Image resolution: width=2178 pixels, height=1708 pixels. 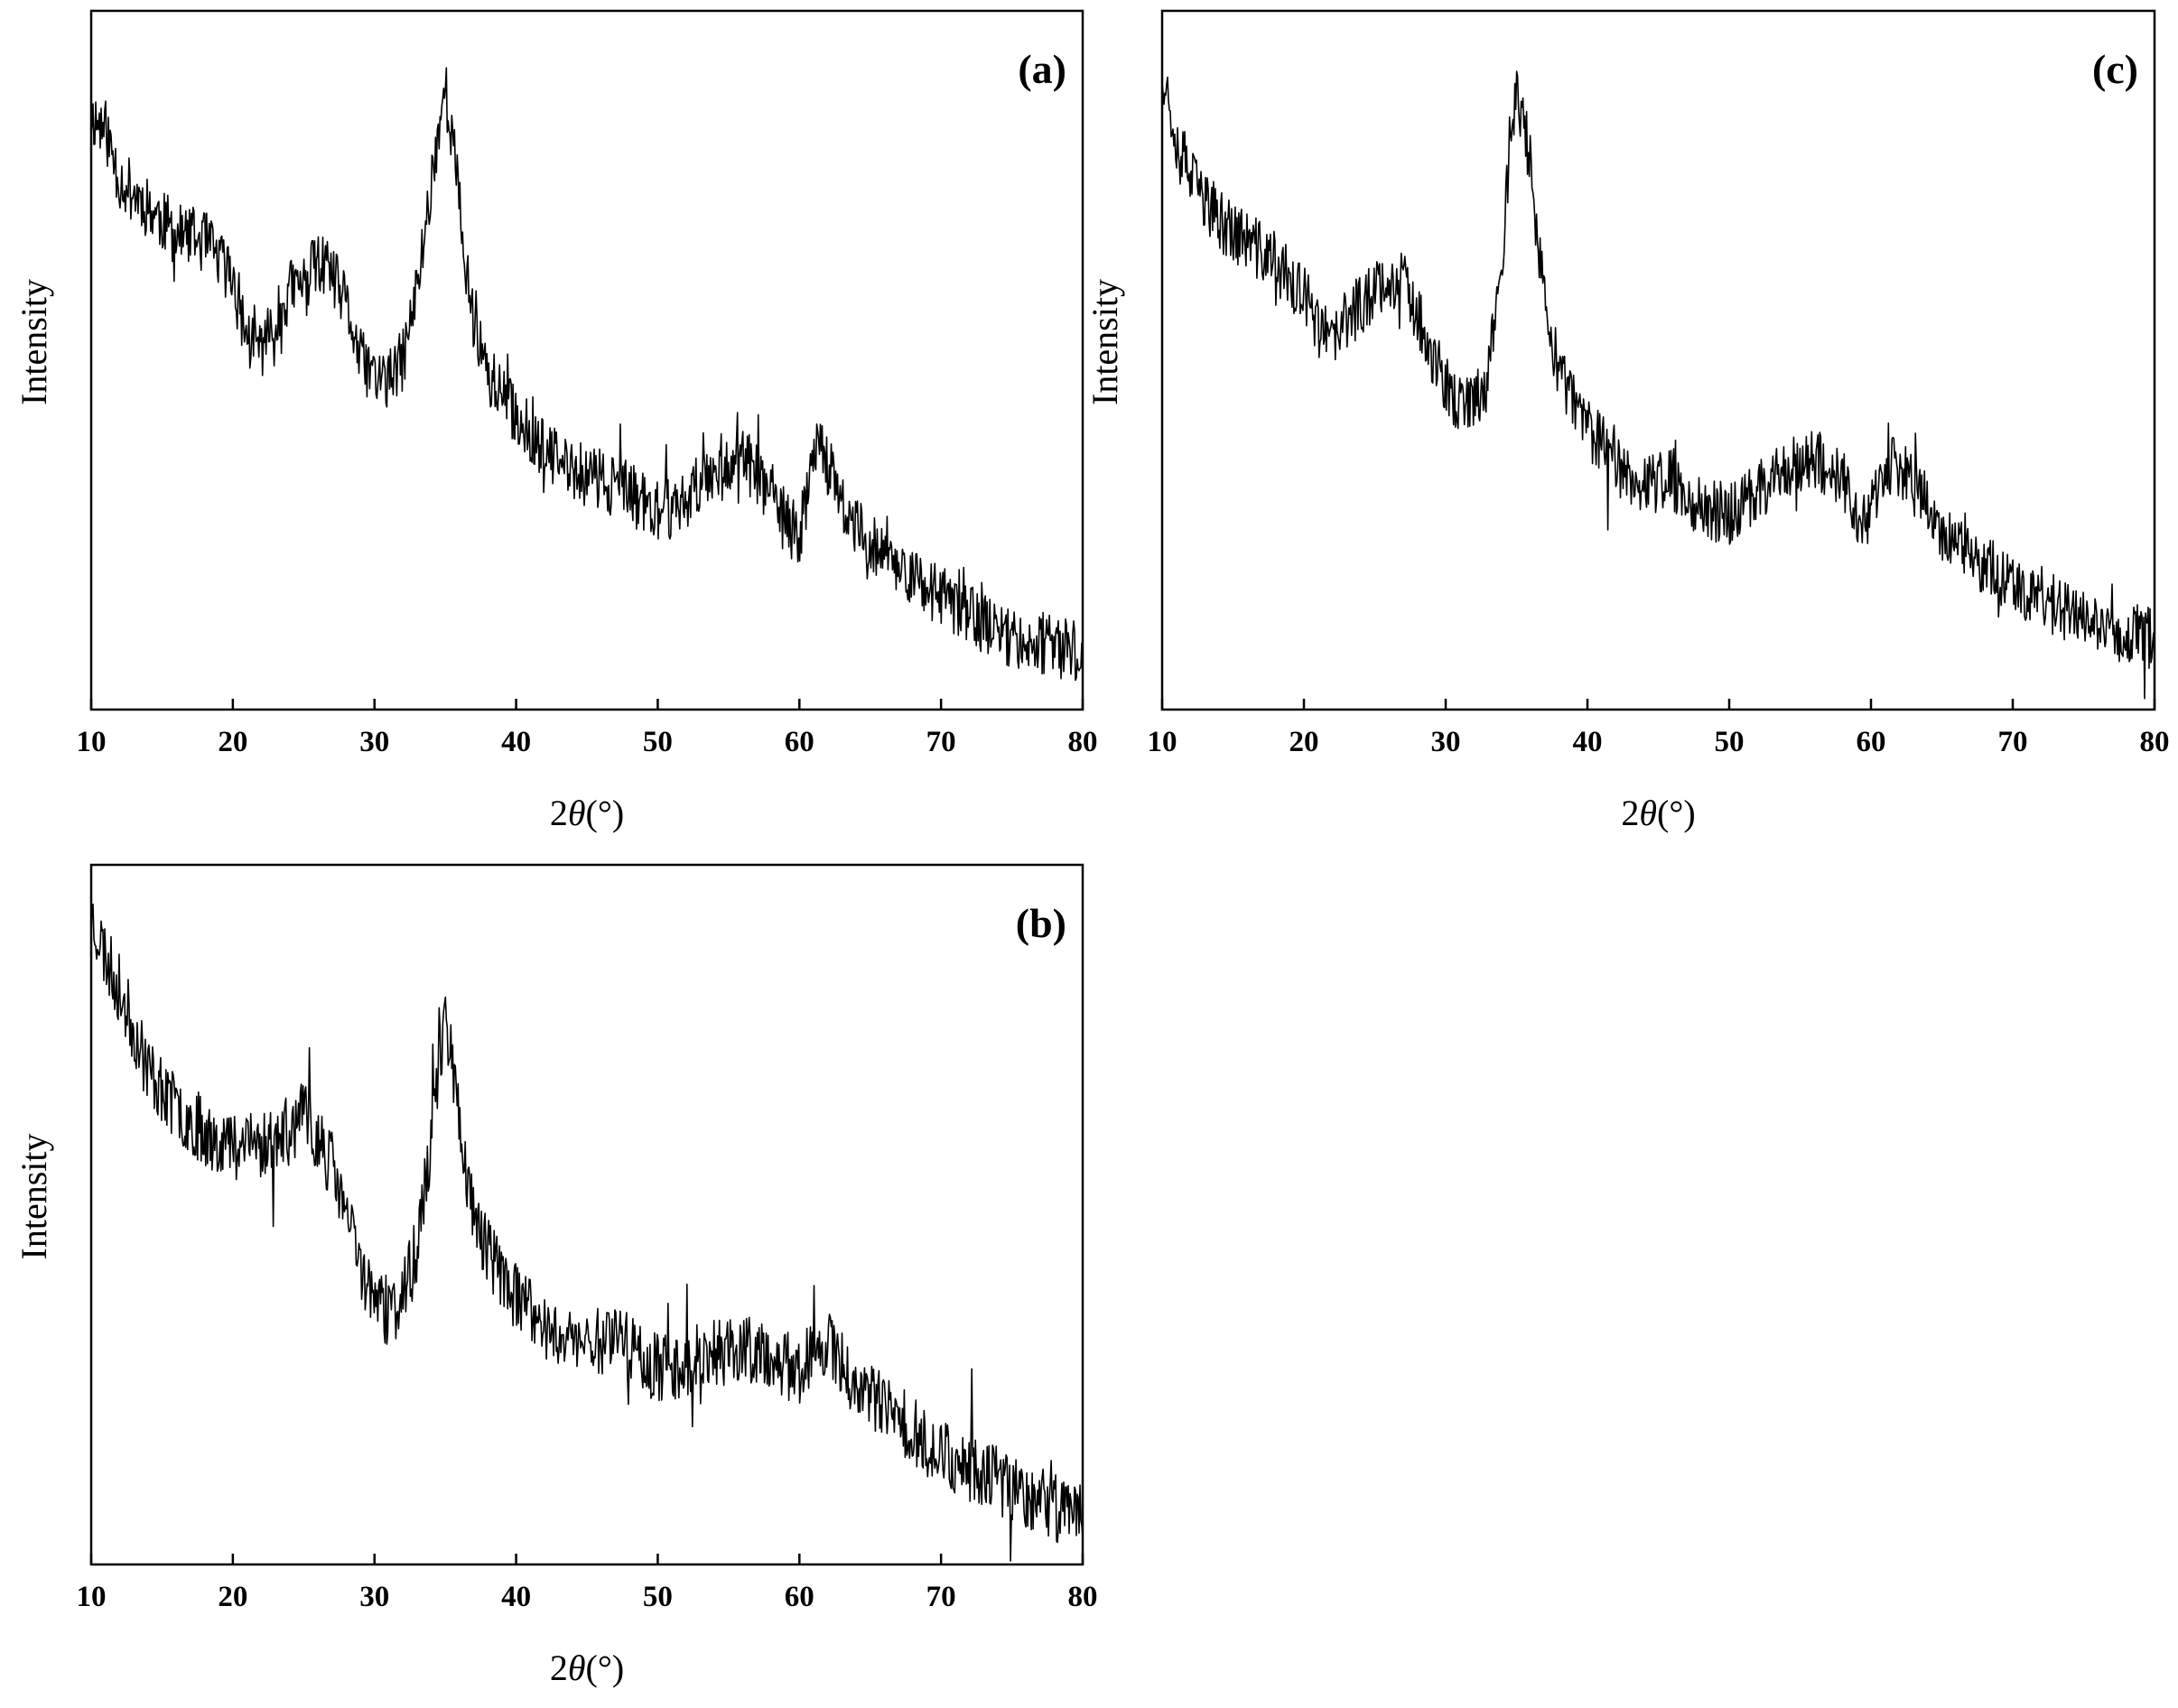 What do you see at coordinates (1042, 69) in the screenshot?
I see `panel-label: (a)` at bounding box center [1042, 69].